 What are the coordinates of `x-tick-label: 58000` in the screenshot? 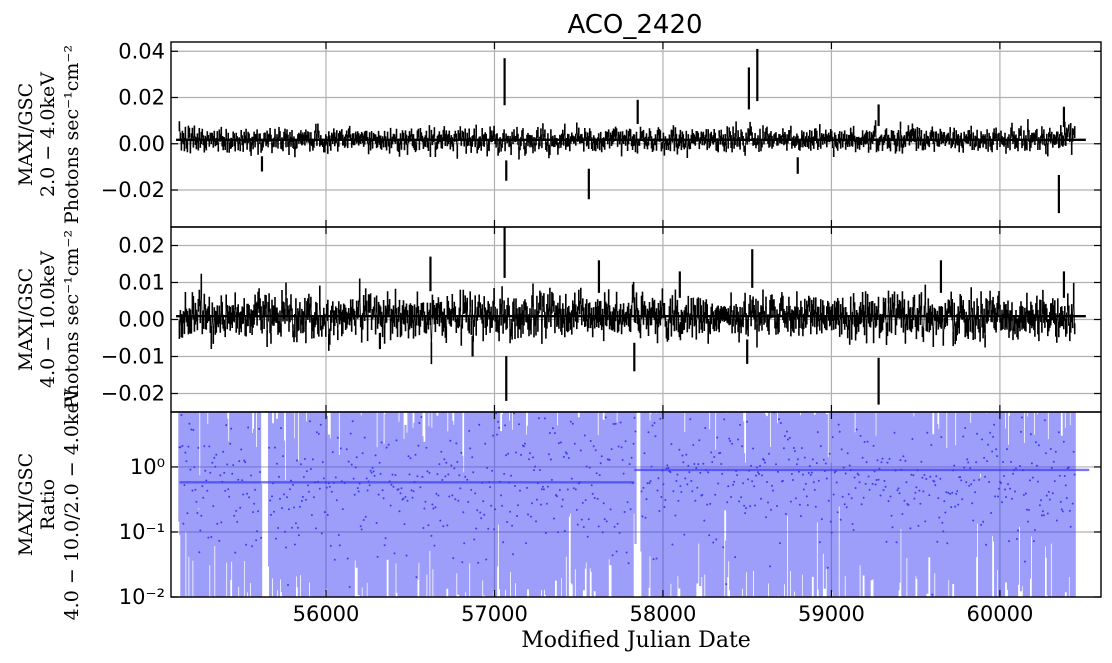 It's located at (663, 614).